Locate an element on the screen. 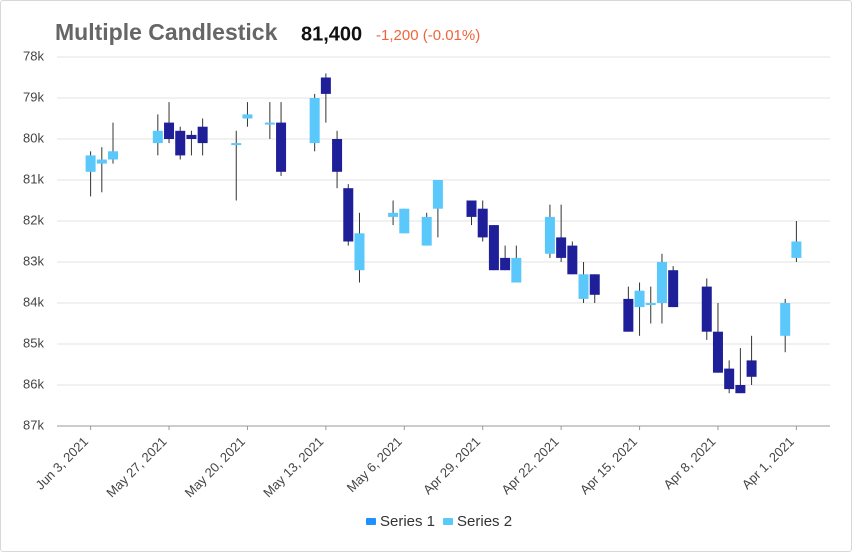 The width and height of the screenshot is (852, 552). y-tick-label: 78k is located at coordinates (33, 55).